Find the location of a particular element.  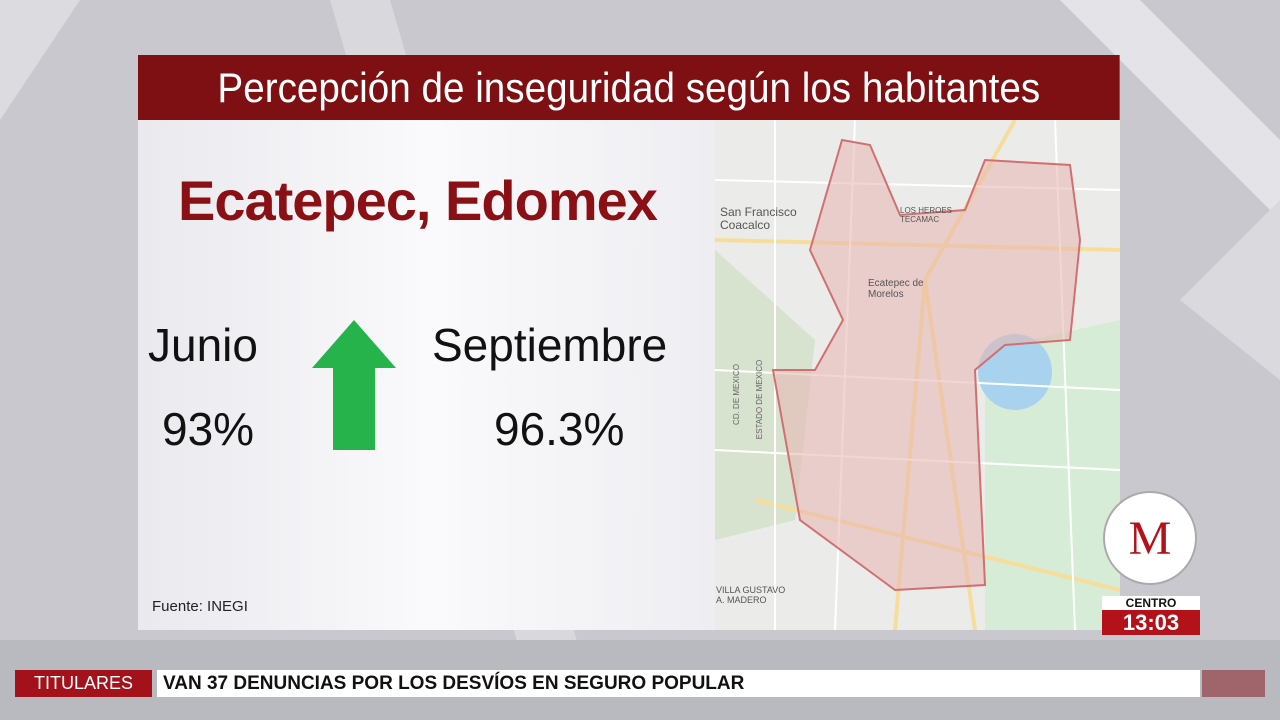

place: Ecatepec, Edomex is located at coordinates (418, 200).